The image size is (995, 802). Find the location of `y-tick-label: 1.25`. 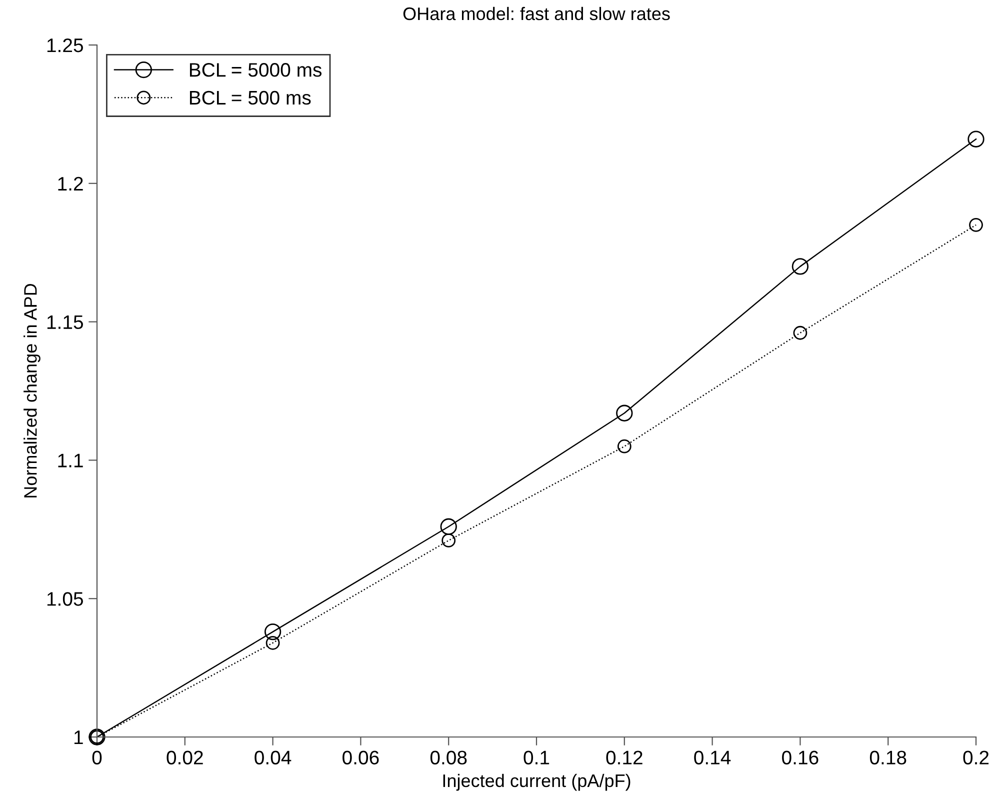

y-tick-label: 1.25 is located at coordinates (65, 45).